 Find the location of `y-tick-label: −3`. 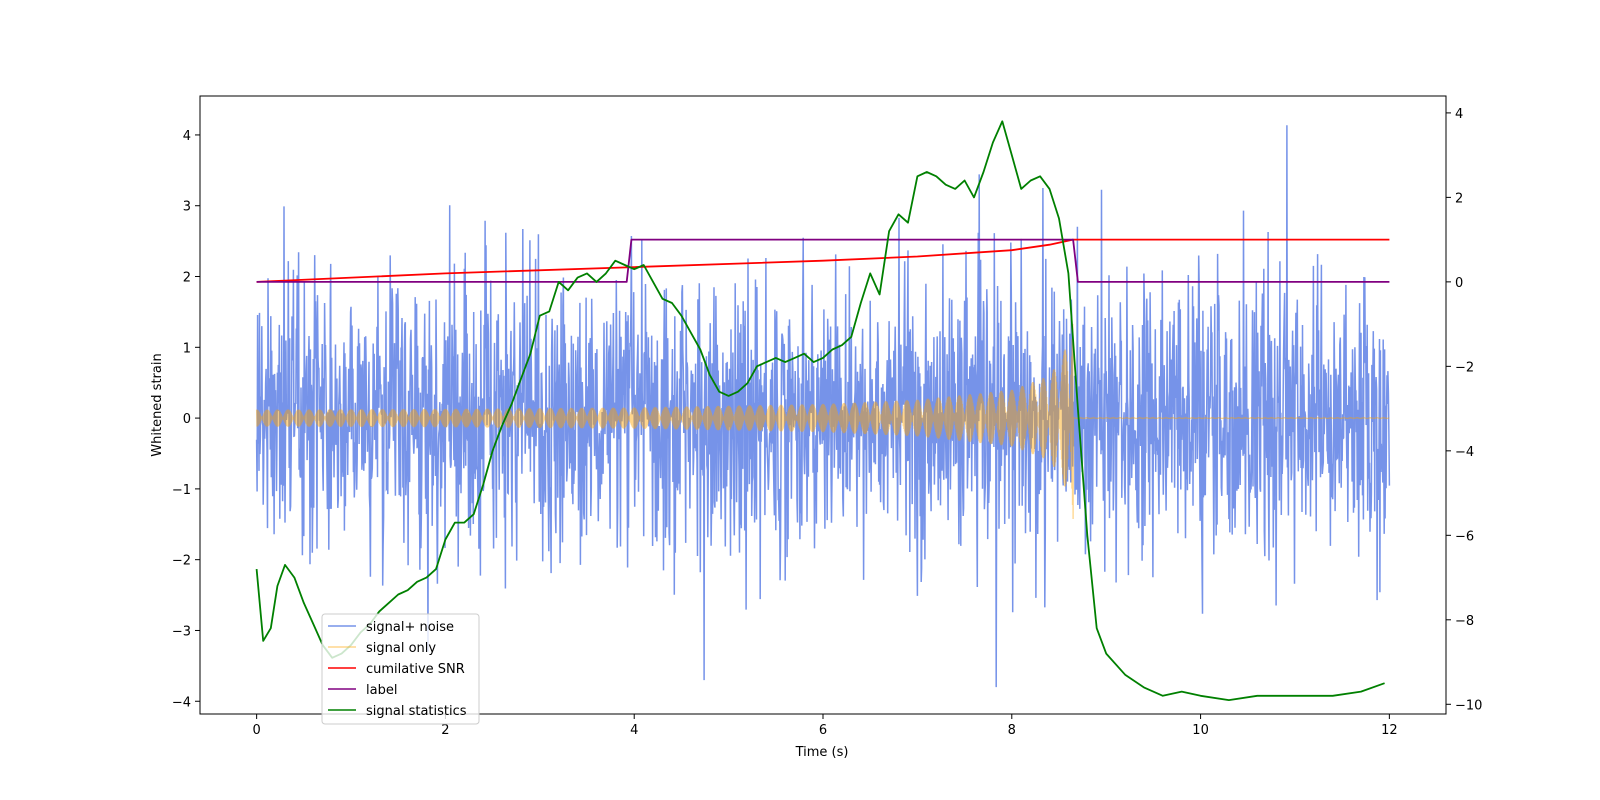

y-tick-label: −3 is located at coordinates (181, 631).